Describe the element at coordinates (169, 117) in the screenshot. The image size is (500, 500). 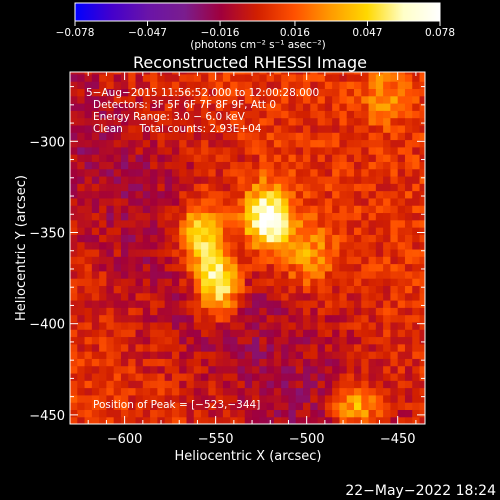
I see `annotation-energy-range: Energy Range: 3.0 − 6.0 keV` at that location.